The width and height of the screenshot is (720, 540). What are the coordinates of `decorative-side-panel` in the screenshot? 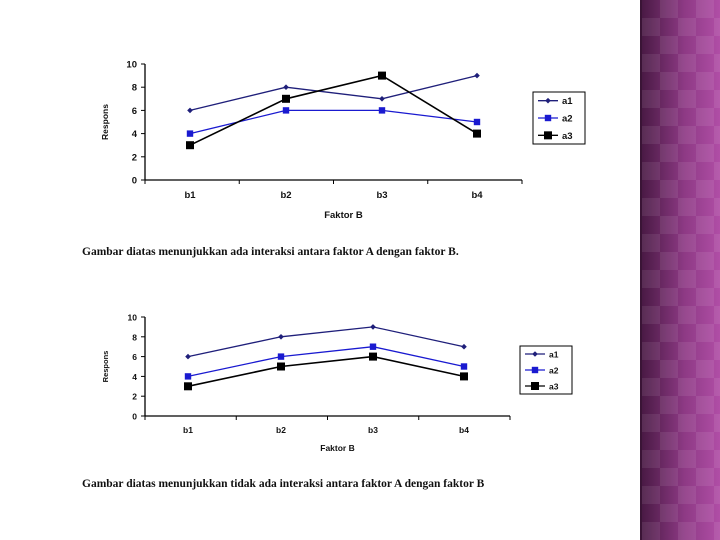 It's located at (681, 270).